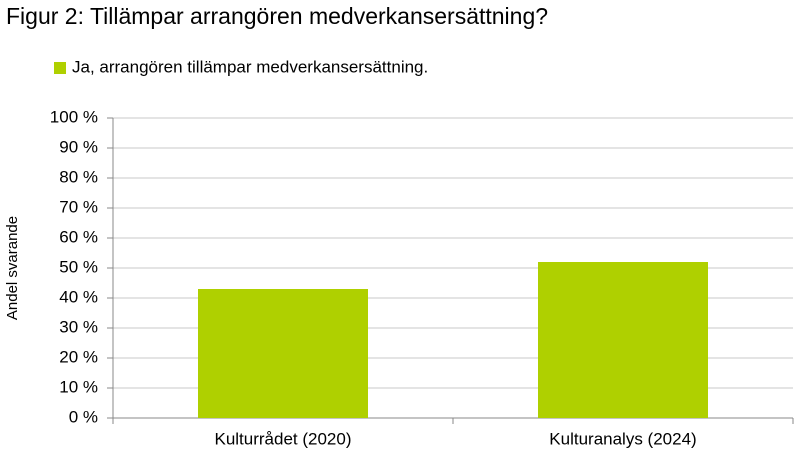  Describe the element at coordinates (78, 296) in the screenshot. I see `y-tick-label: 40 %` at that location.